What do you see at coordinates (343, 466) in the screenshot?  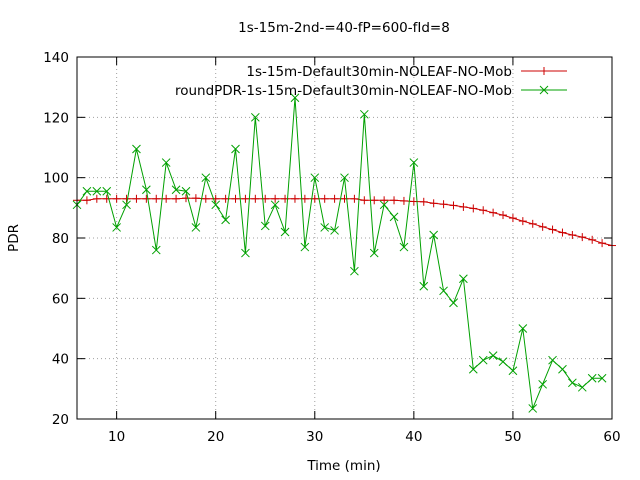 I see `x-axis-label: Time (min)` at bounding box center [343, 466].